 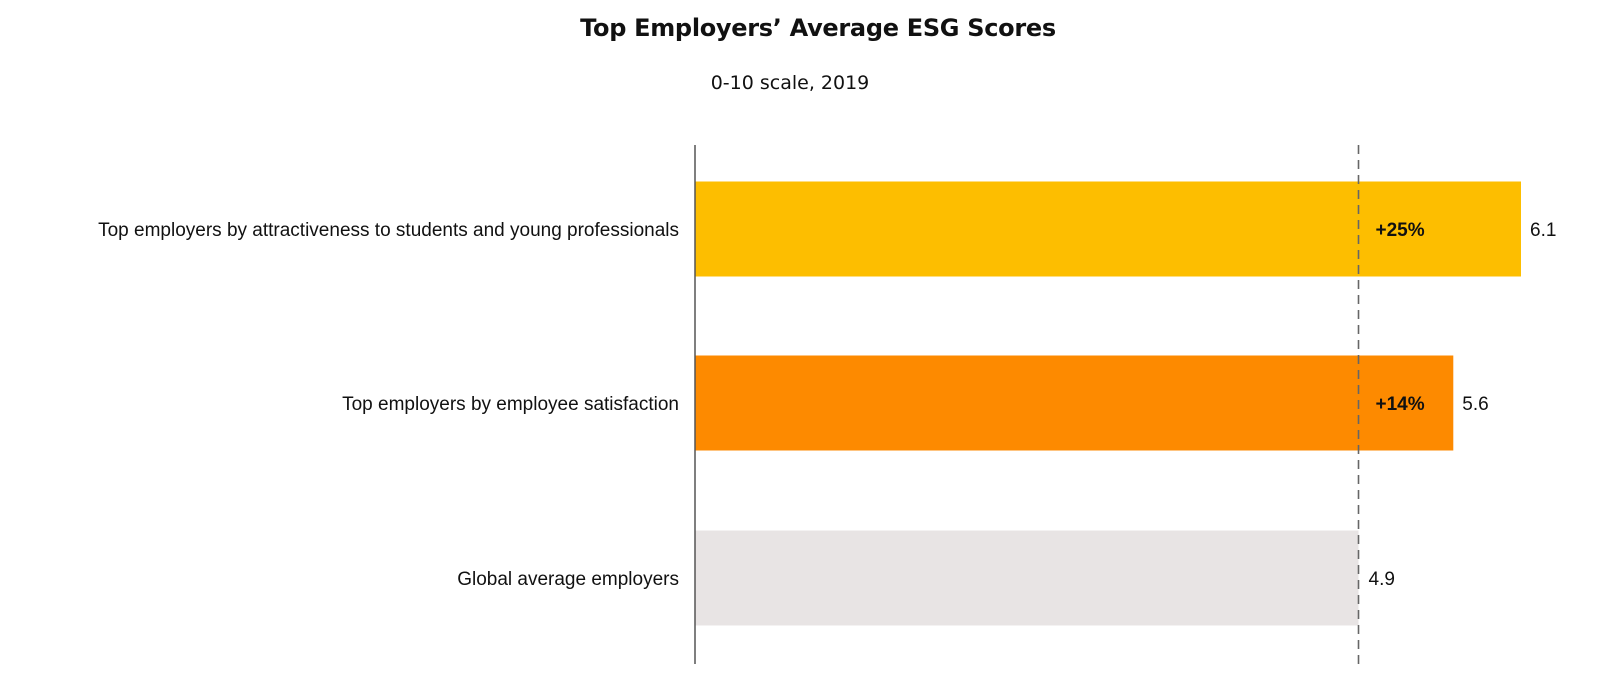 What do you see at coordinates (1400, 404) in the screenshot?
I see `change-label: +14%` at bounding box center [1400, 404].